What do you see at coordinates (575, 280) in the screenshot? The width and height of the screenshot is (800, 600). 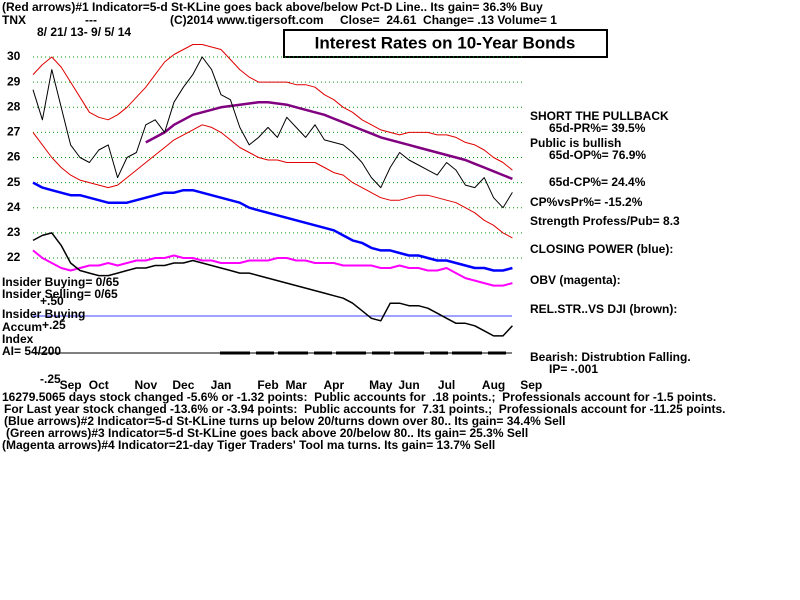 I see `series-name: OBV (magenta):` at bounding box center [575, 280].